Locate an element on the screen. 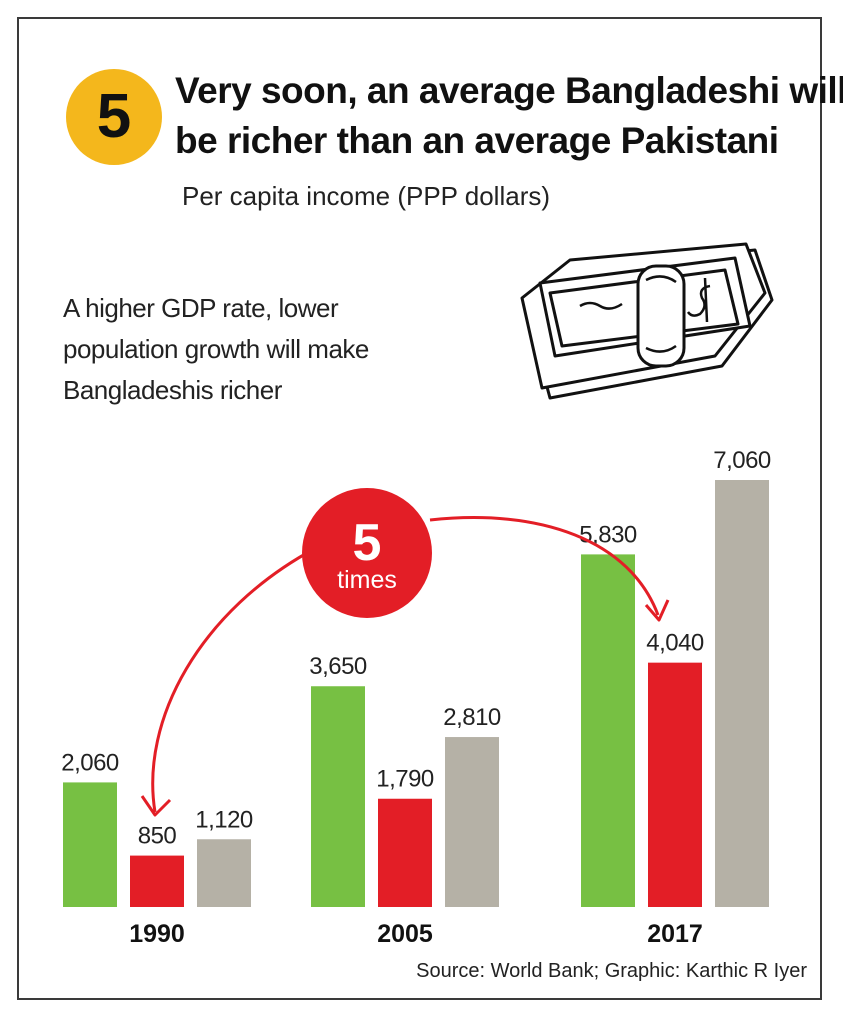 Image resolution: width=843 pixels, height=1024 pixels. value-label-2005-series-2: 1,790 is located at coordinates (405, 779).